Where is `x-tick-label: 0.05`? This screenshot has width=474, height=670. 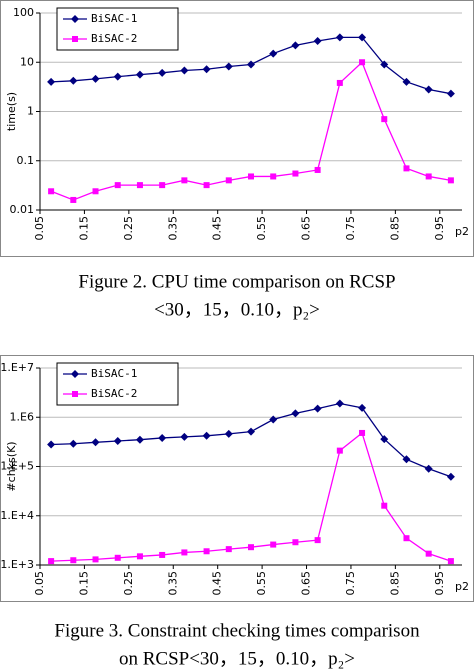
x-tick-label: 0.05 is located at coordinates (39, 583).